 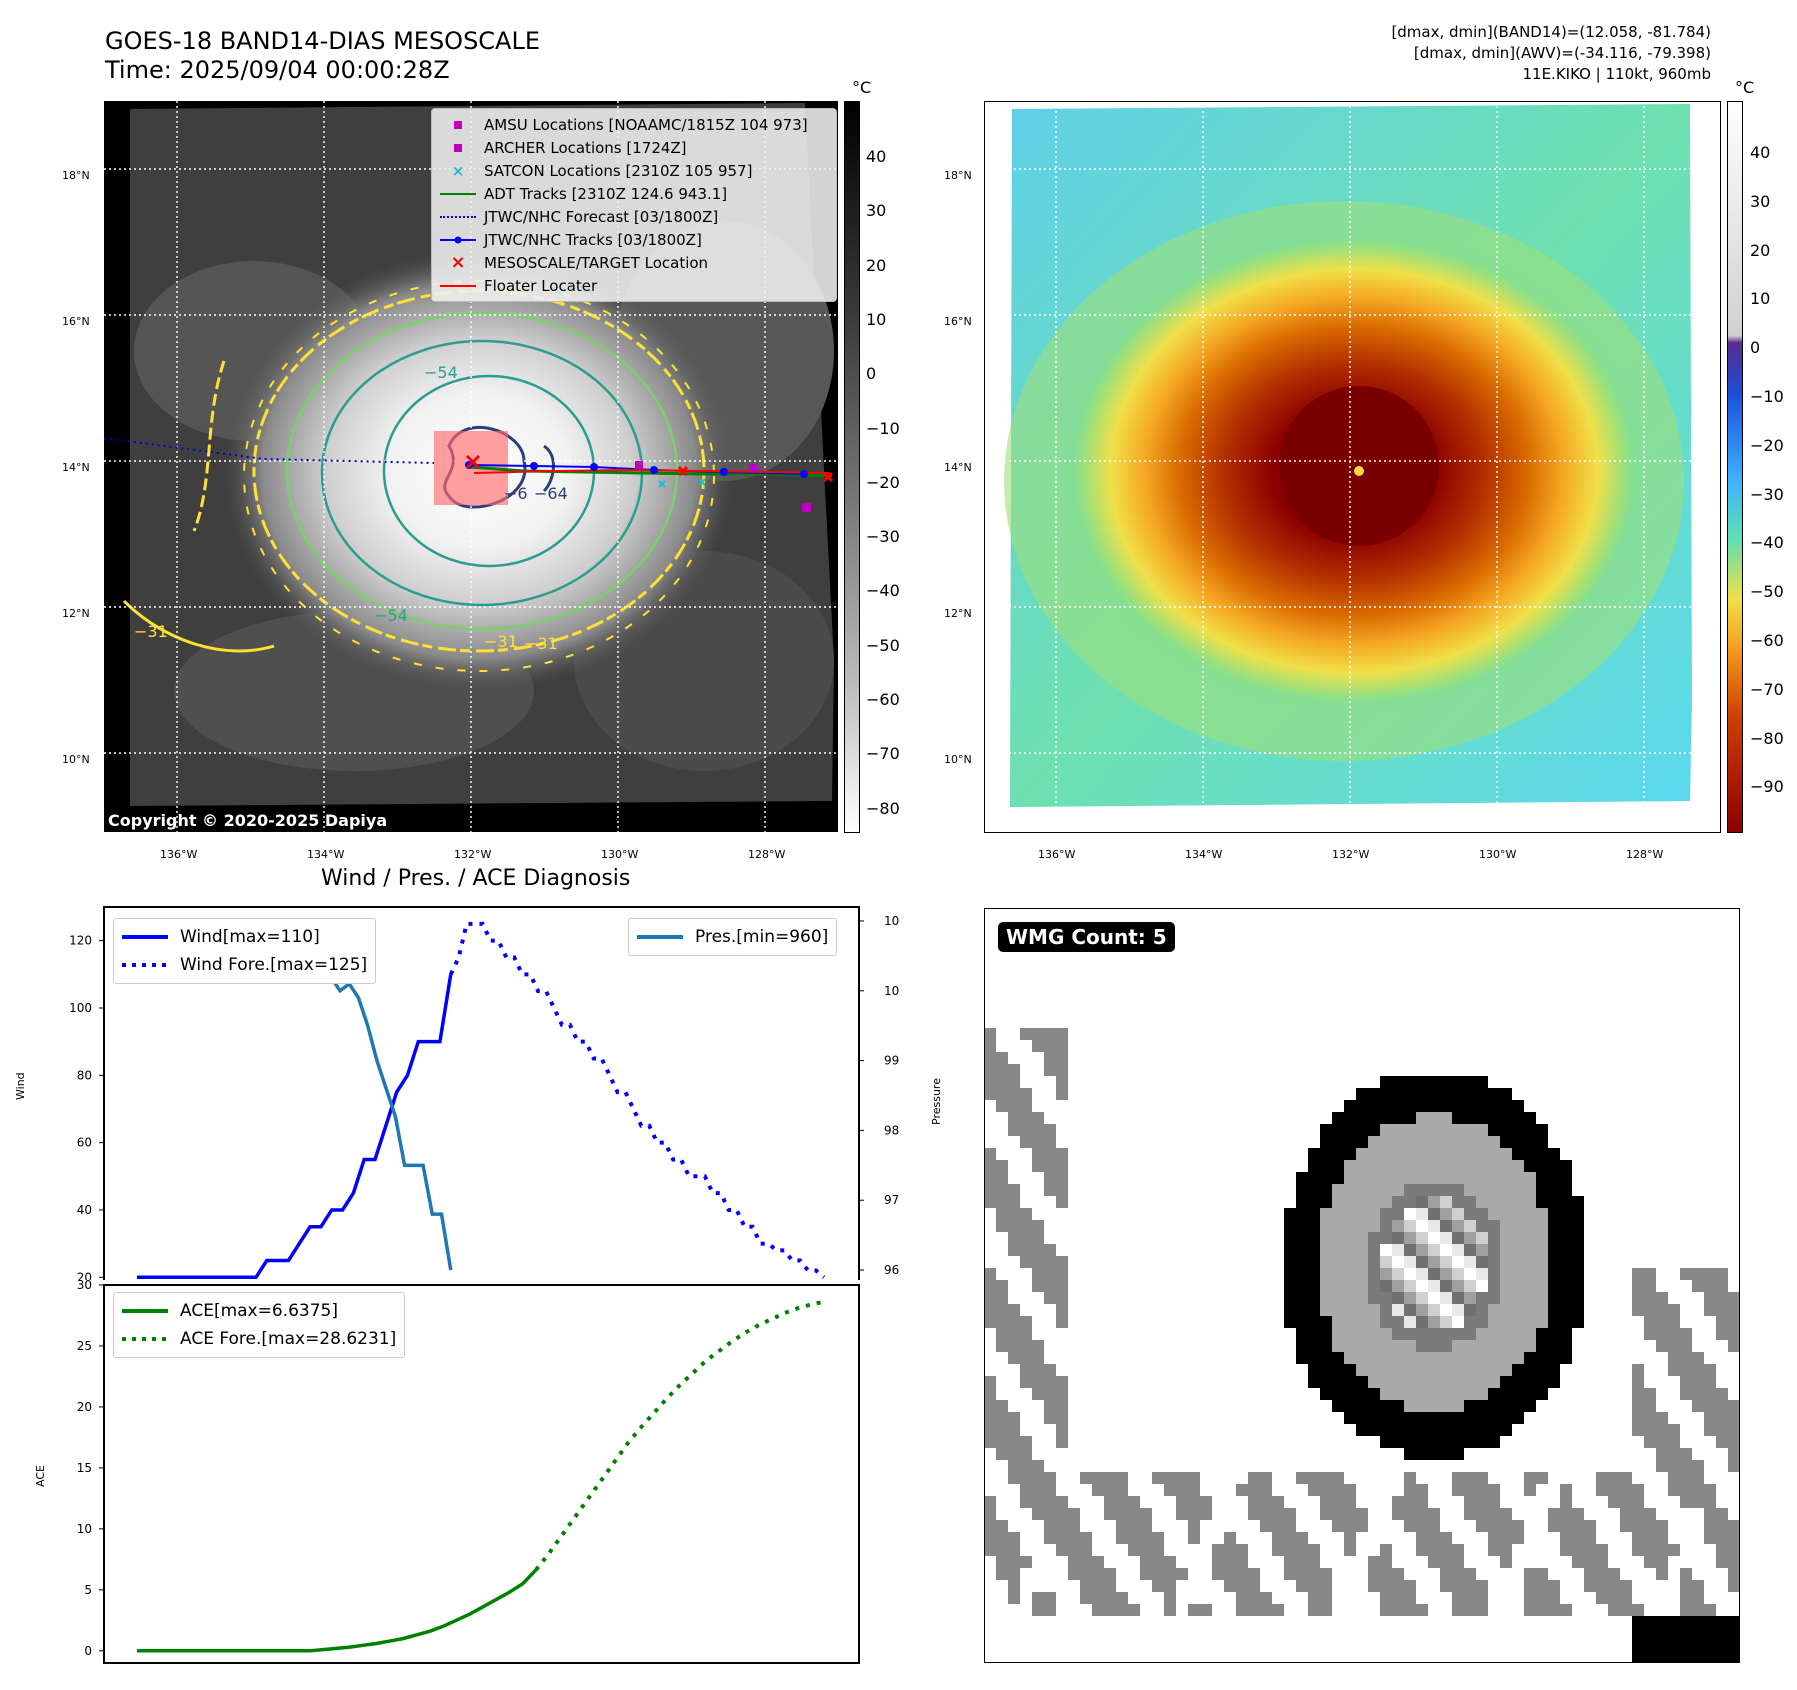 What do you see at coordinates (1755, 348) in the screenshot?
I see `awv-colorbar-tick: 0` at bounding box center [1755, 348].